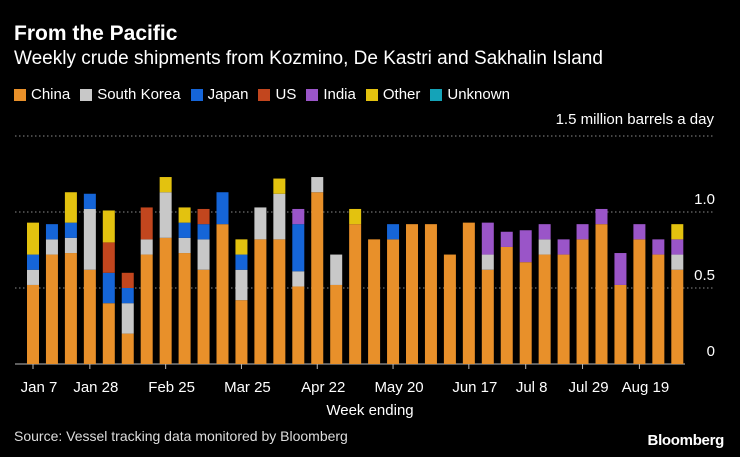  Describe the element at coordinates (392, 94) in the screenshot. I see `legend-item-other: Other` at that location.